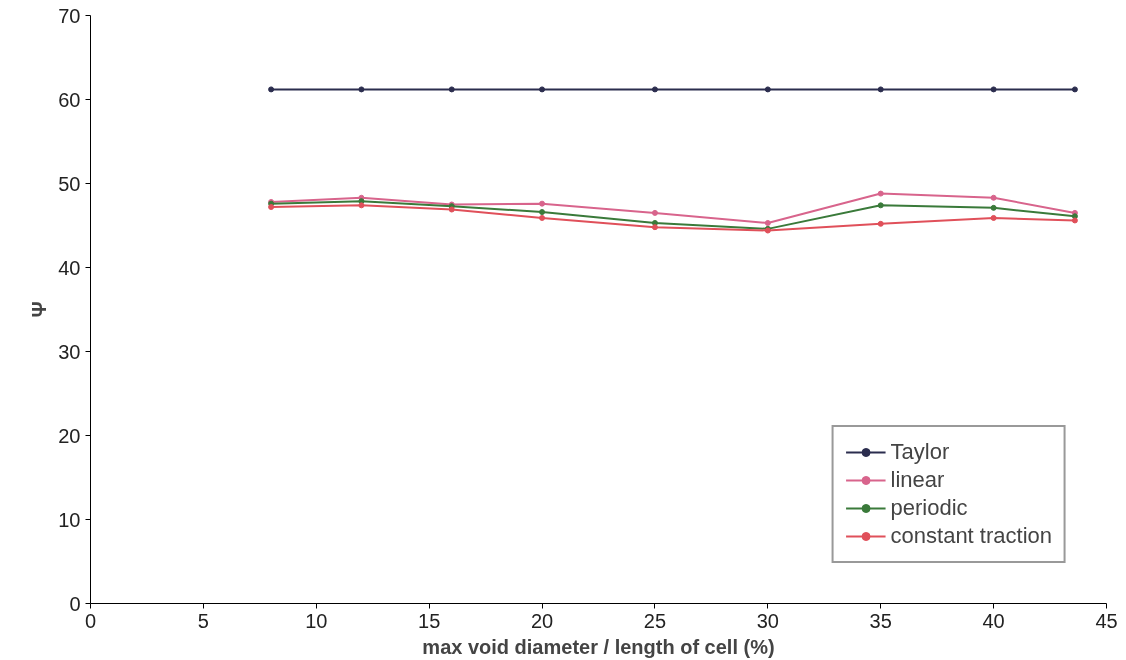  What do you see at coordinates (929, 508) in the screenshot?
I see `legend-label: periodic` at bounding box center [929, 508].